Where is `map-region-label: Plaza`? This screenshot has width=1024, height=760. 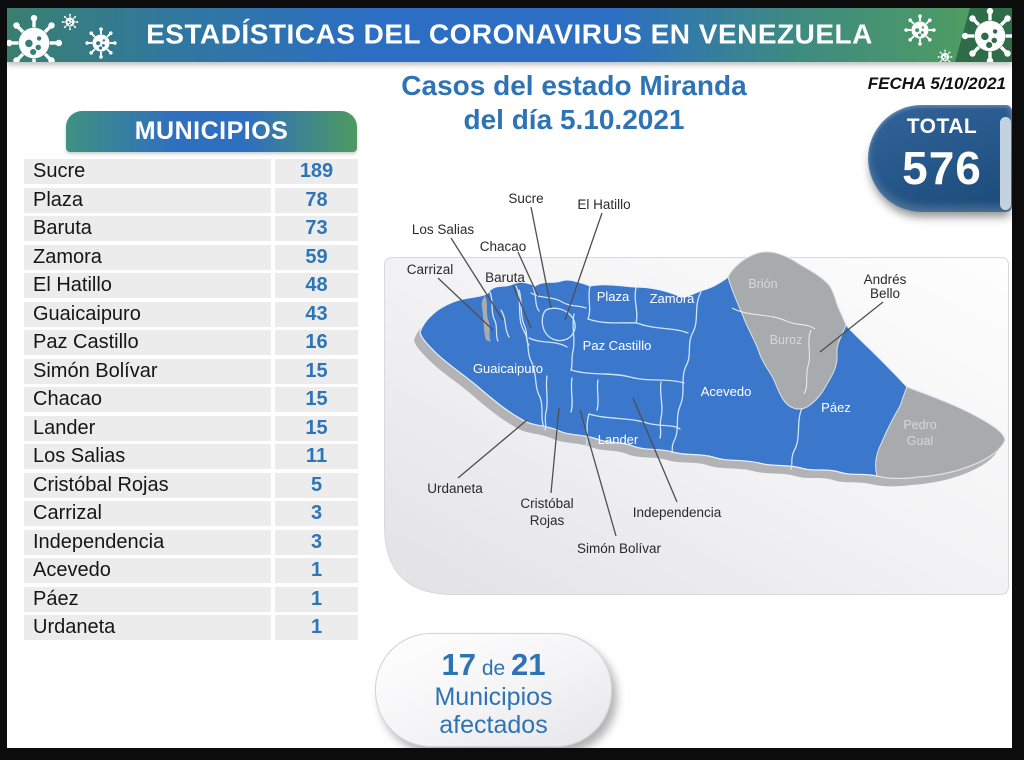 map-region-label: Plaza is located at coordinates (613, 296).